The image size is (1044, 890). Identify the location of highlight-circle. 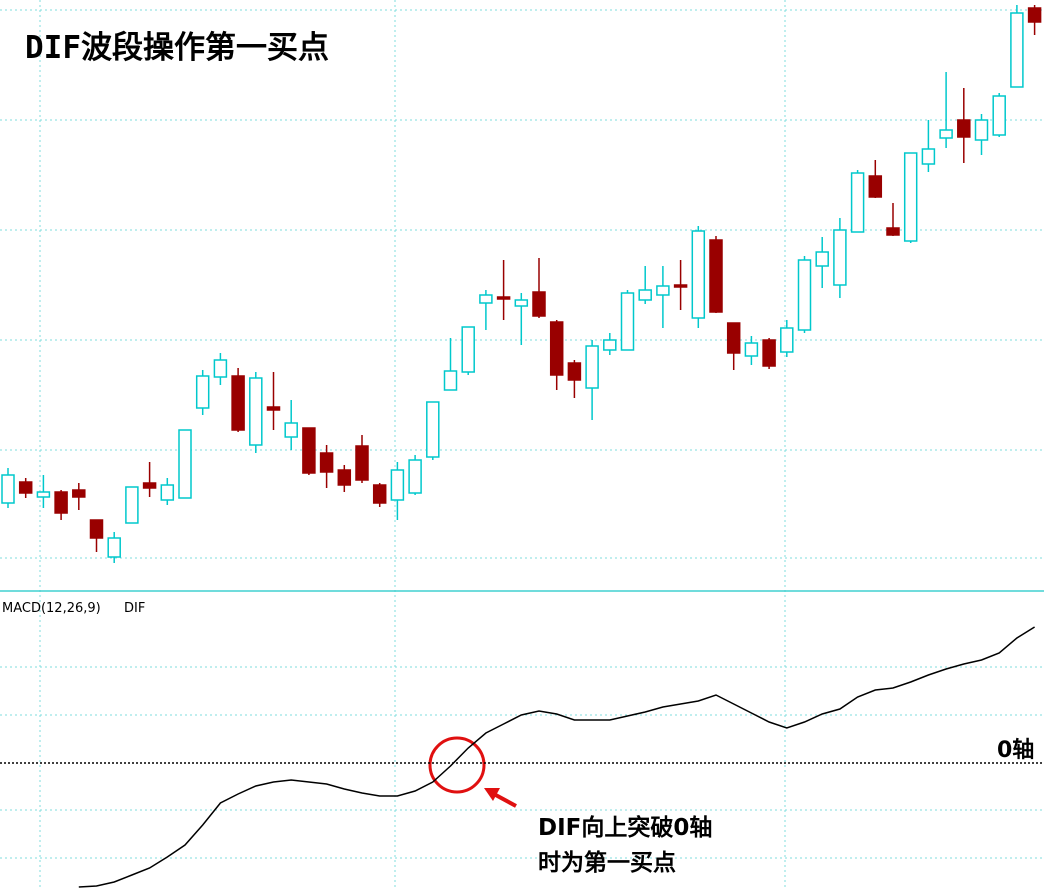
(457, 765).